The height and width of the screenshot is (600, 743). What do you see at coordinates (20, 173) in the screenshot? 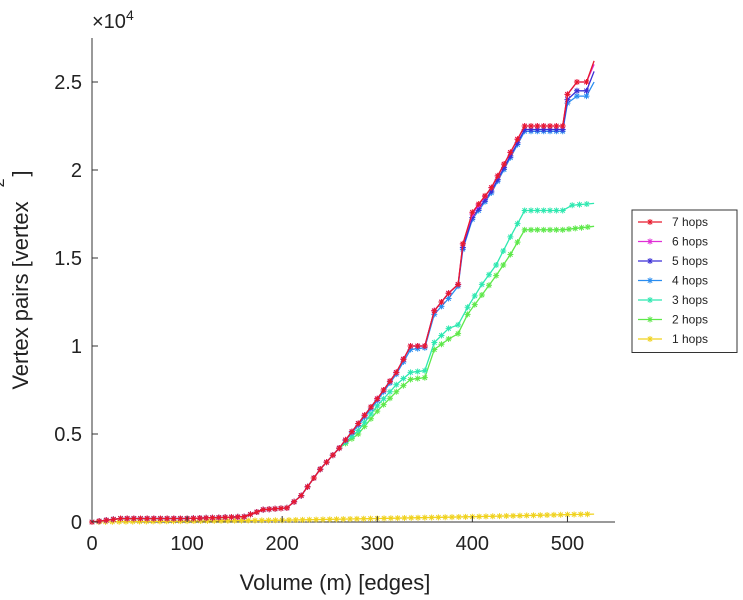
I see `y-axis-label-close: ]` at bounding box center [20, 173].